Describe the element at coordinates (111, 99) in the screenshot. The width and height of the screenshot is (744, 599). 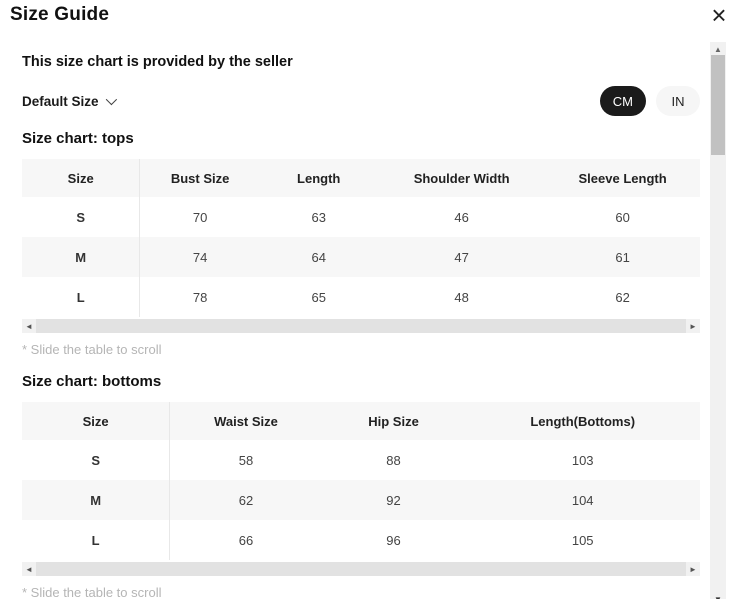
I see `chevron-down-icon` at that location.